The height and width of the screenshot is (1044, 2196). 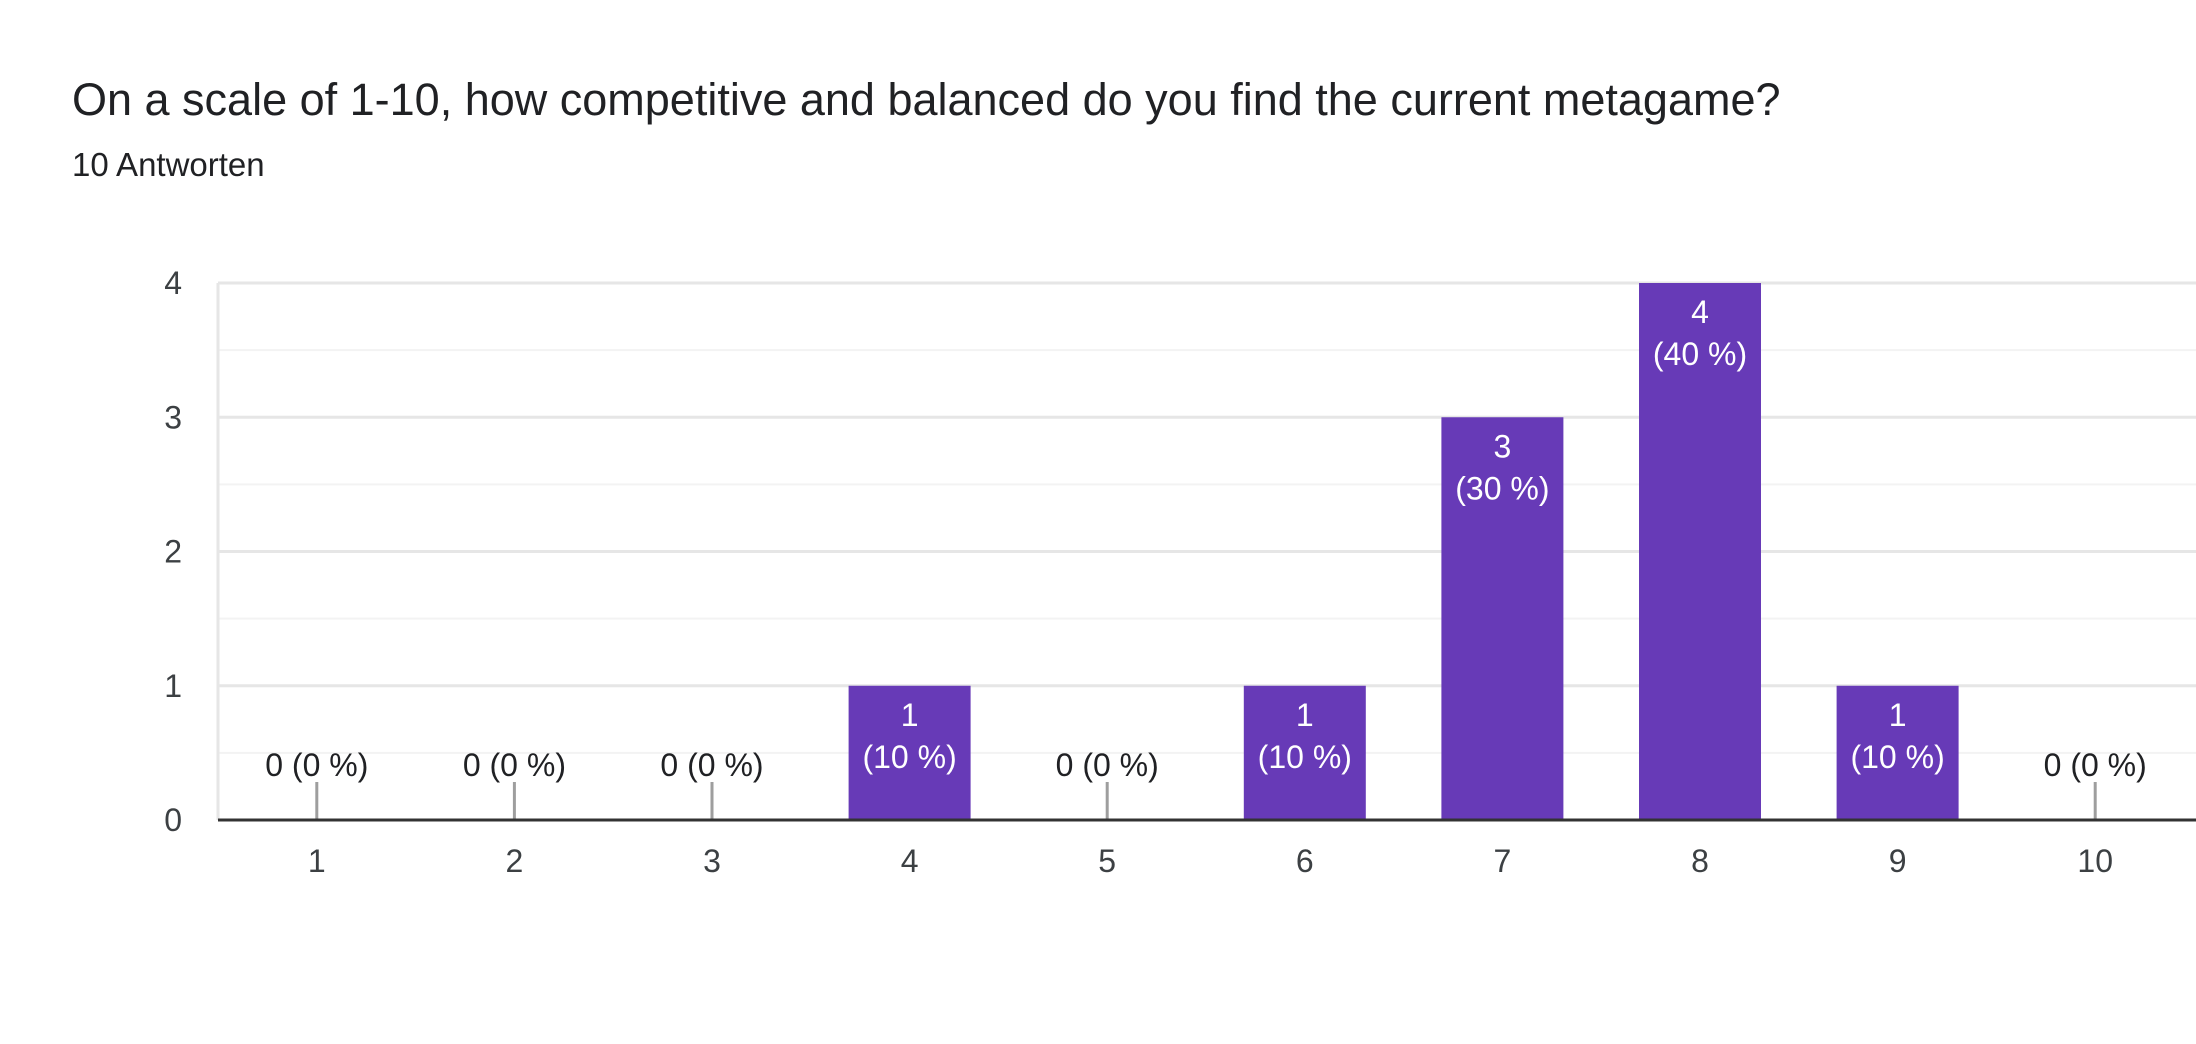 I want to click on data-label-6: 1 (10 %), so click(x=1305, y=736).